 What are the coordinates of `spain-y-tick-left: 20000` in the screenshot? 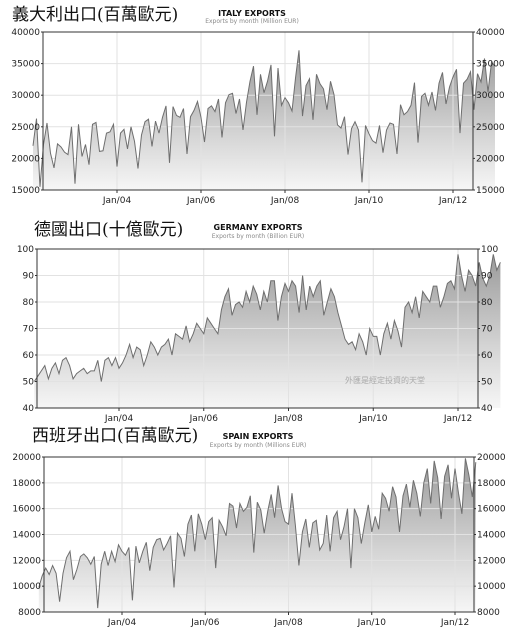 It's located at (26, 458).